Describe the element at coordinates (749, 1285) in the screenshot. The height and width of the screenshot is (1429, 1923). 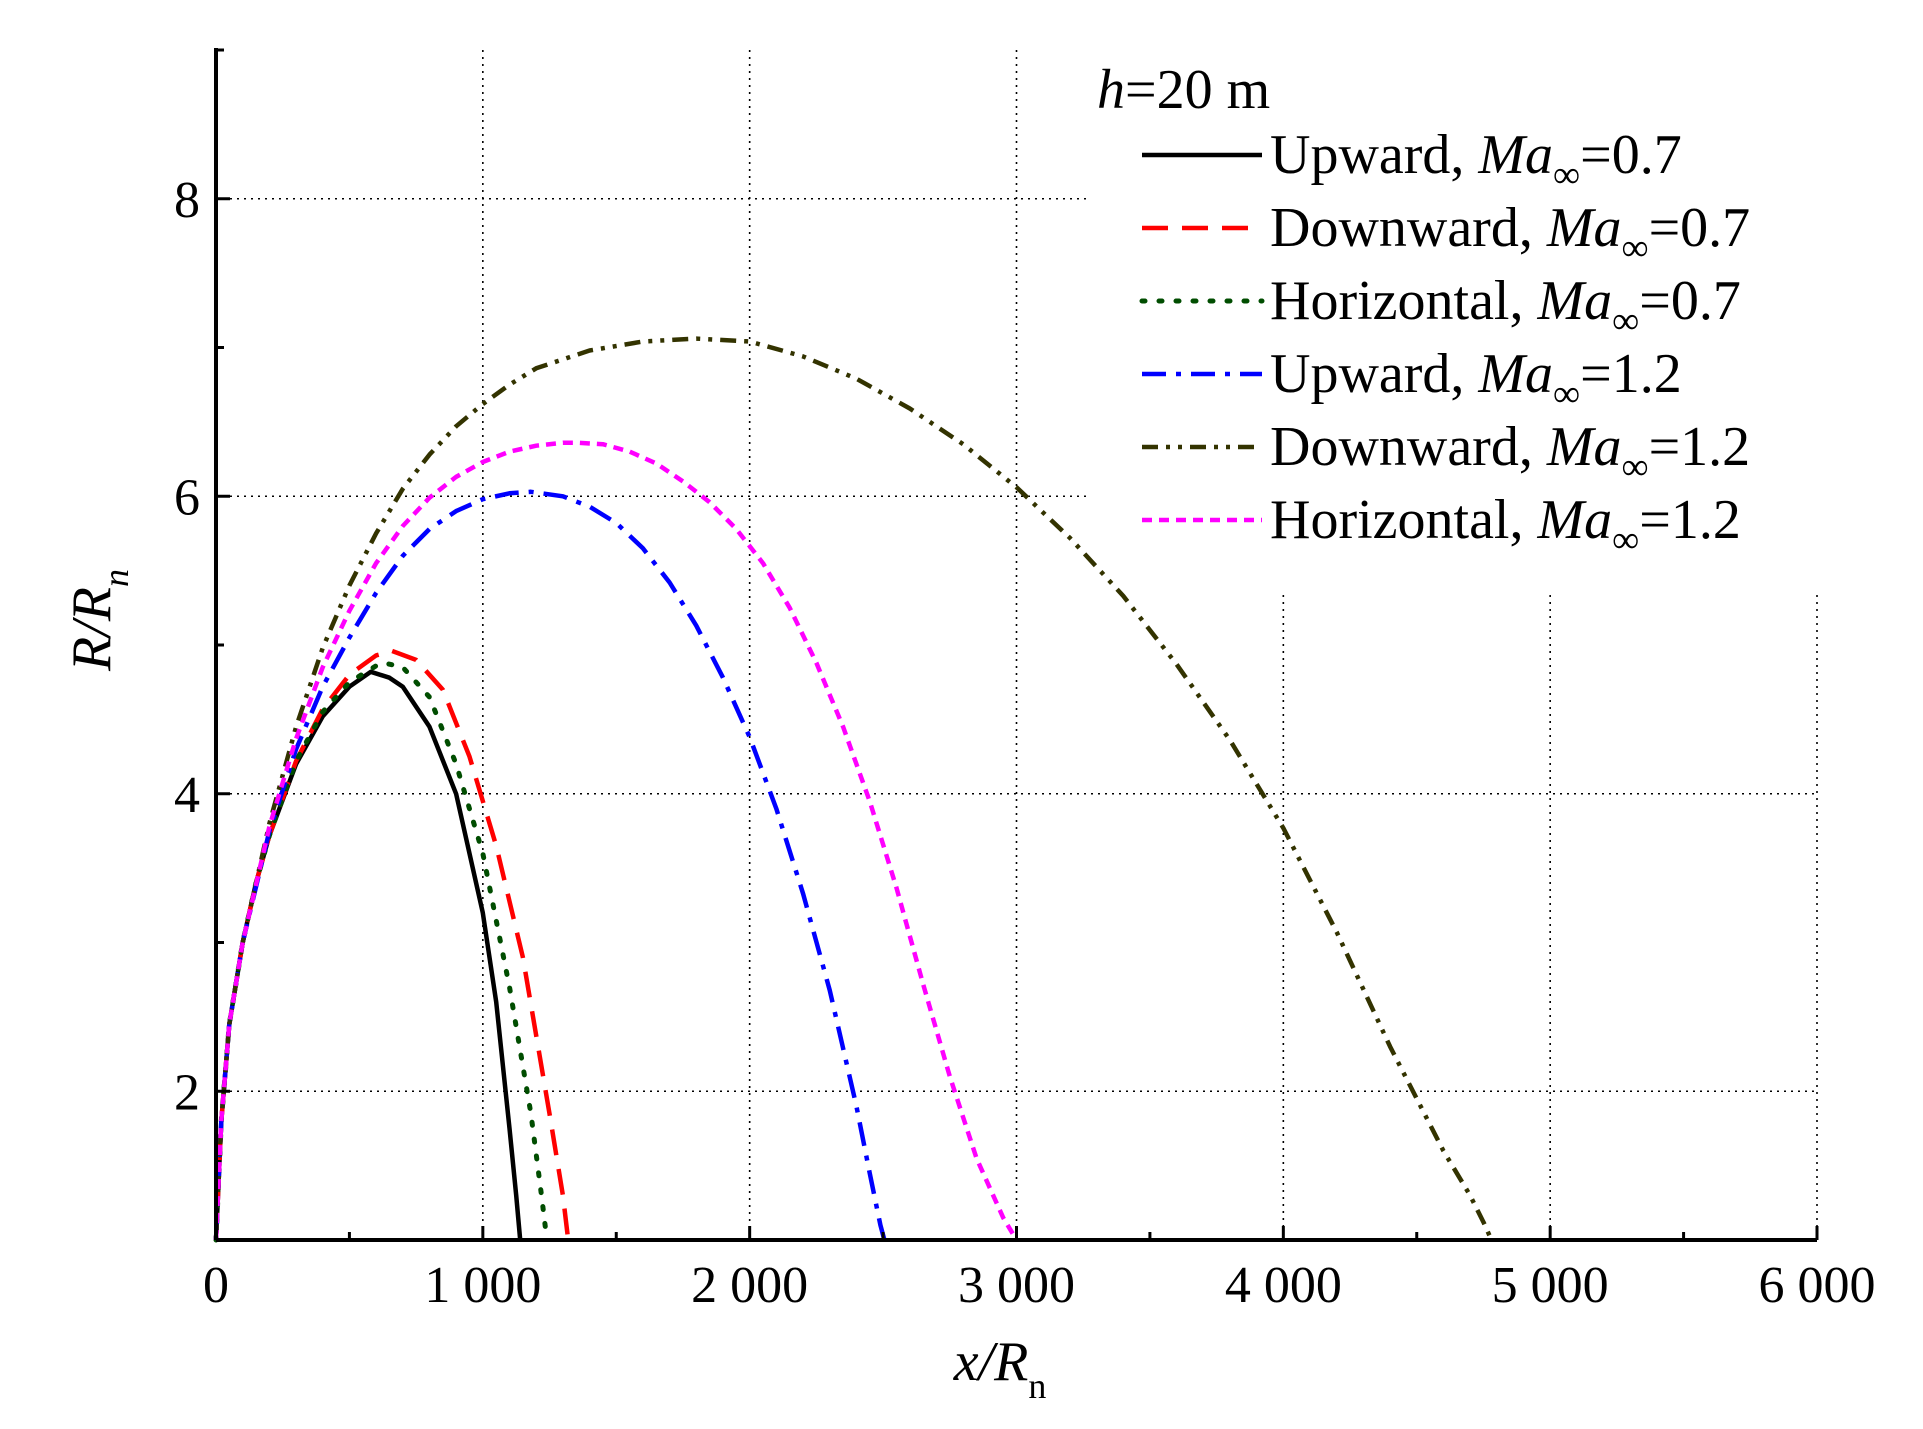
I see `x-tick-label: 2 000` at that location.